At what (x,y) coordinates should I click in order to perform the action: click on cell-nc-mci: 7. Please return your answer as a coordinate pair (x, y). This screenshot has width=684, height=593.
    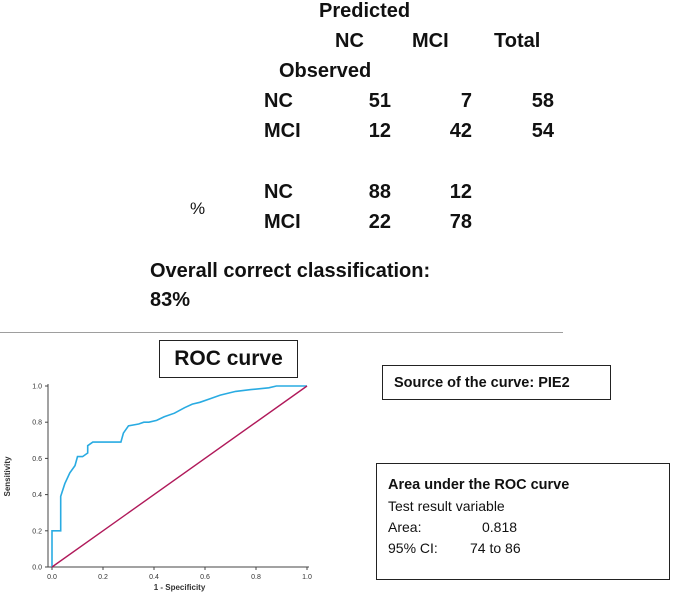
    Looking at the image, I should click on (466, 101).